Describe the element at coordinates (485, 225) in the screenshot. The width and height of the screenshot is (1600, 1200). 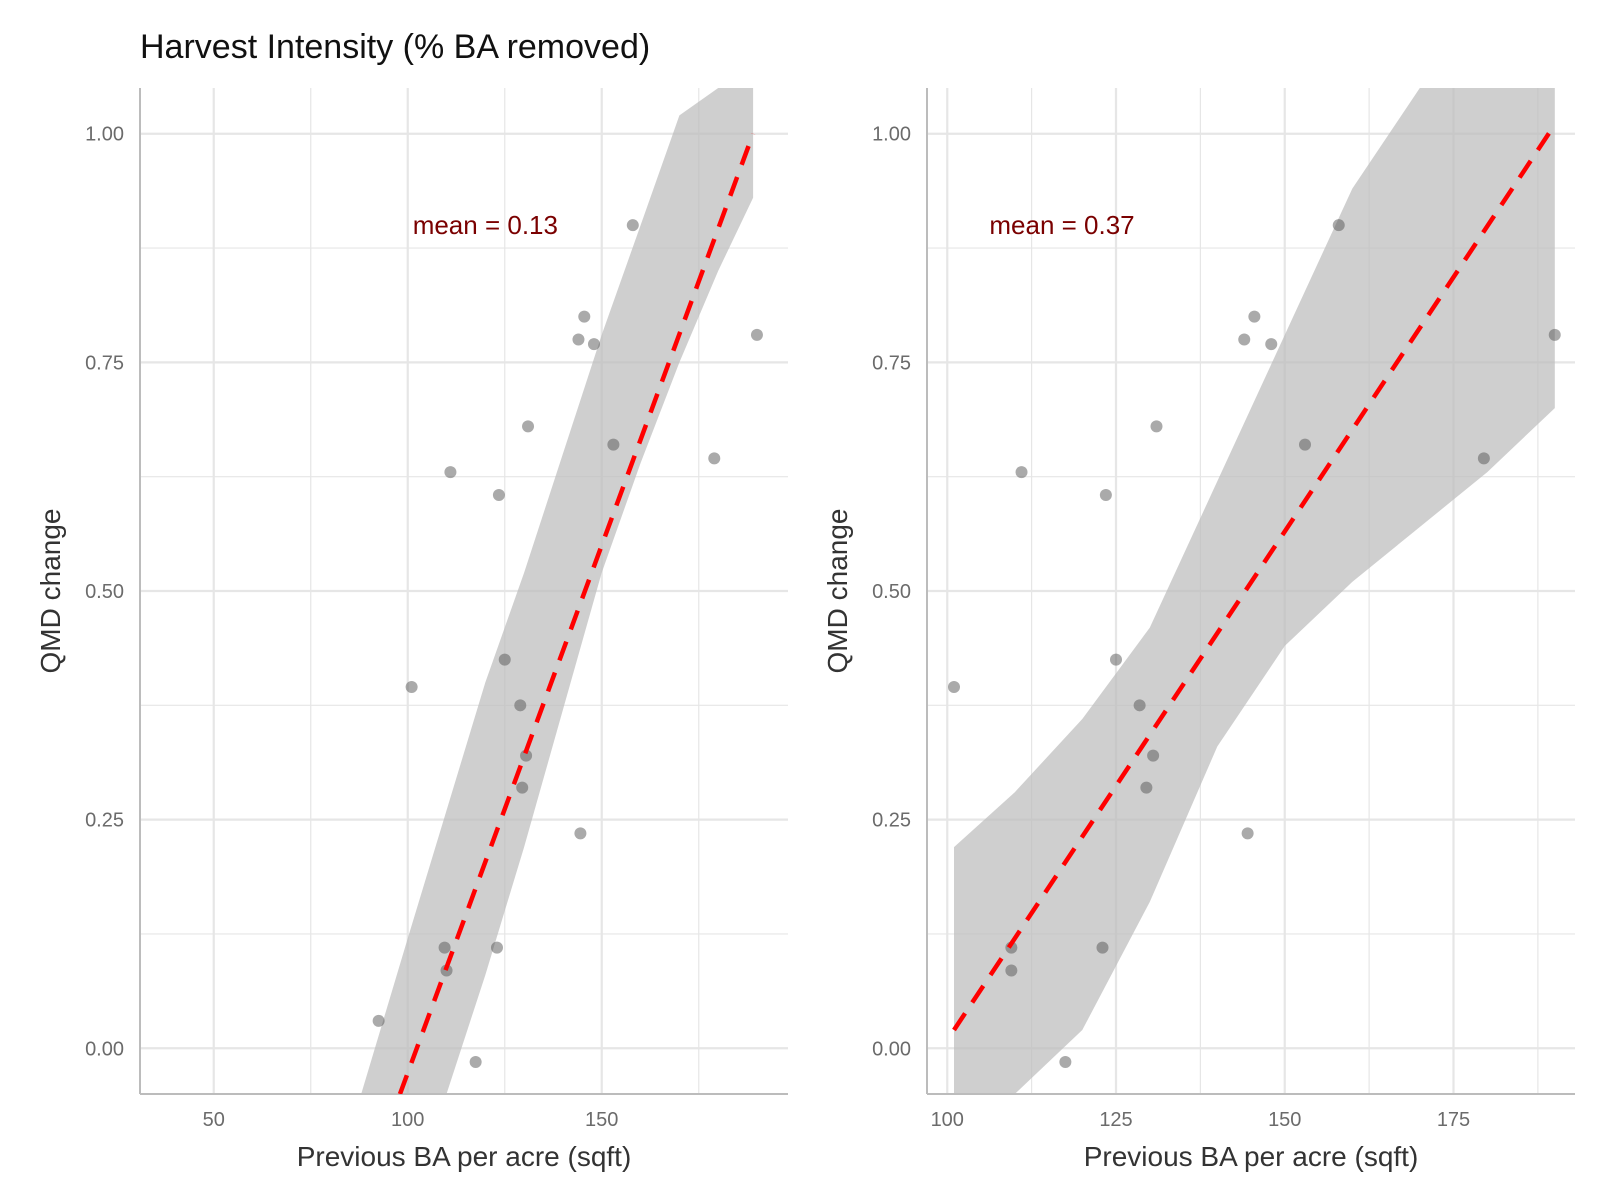
I see `mean-annotation: mean = 0.13` at that location.